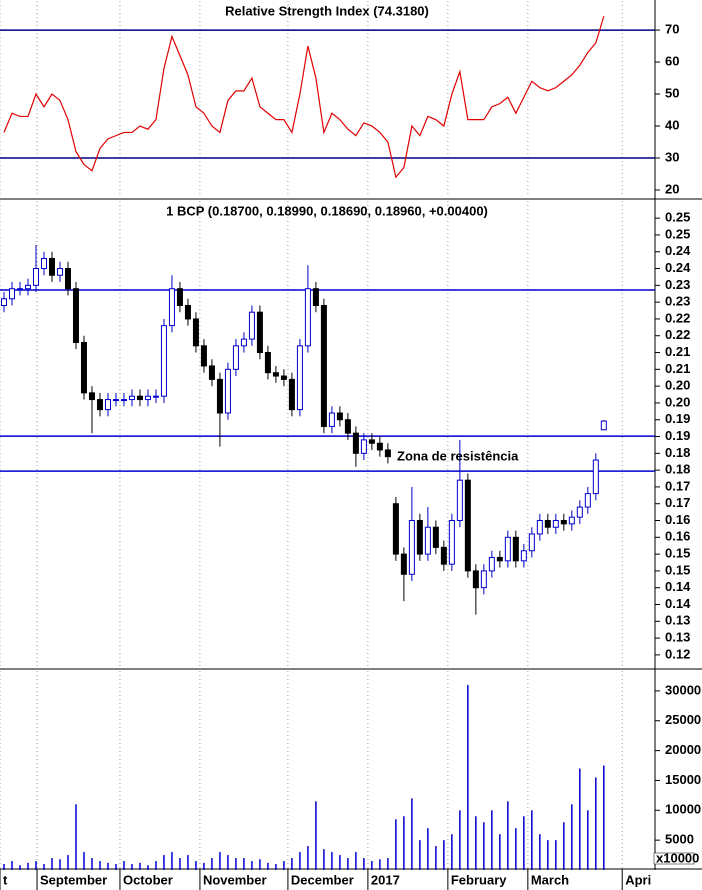 This screenshot has width=702, height=890. Describe the element at coordinates (327, 10) in the screenshot. I see `panel-title: Relative Strength Index (74.3180)` at that location.